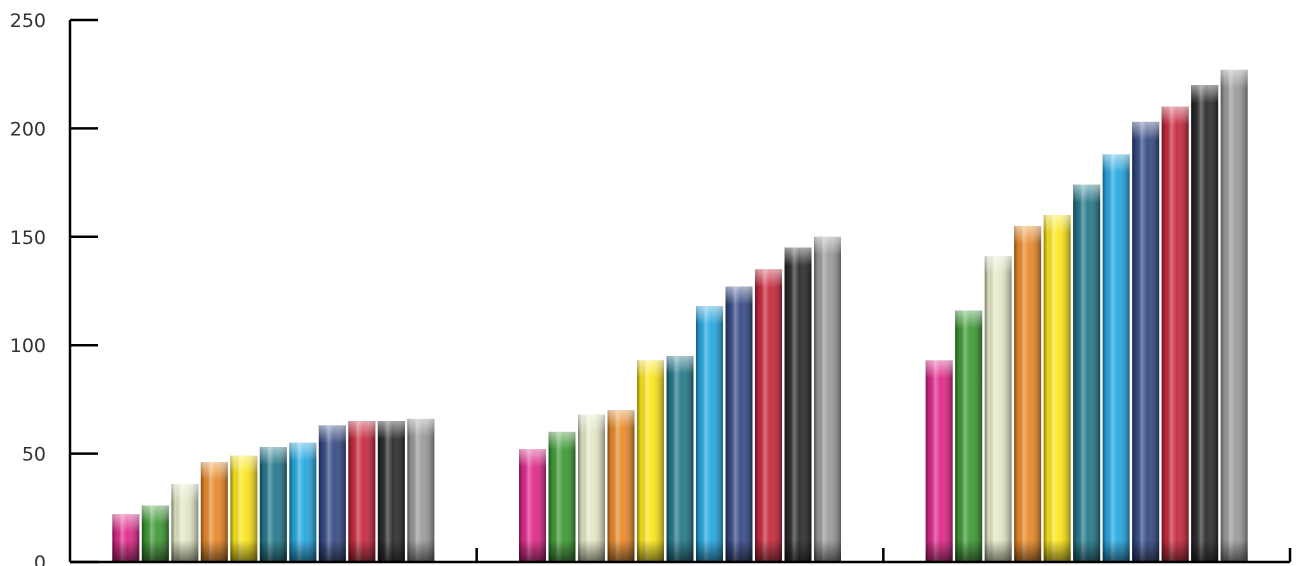 This screenshot has width=1296, height=566. What do you see at coordinates (28, 346) in the screenshot?
I see `y-tick-label: 100` at bounding box center [28, 346].